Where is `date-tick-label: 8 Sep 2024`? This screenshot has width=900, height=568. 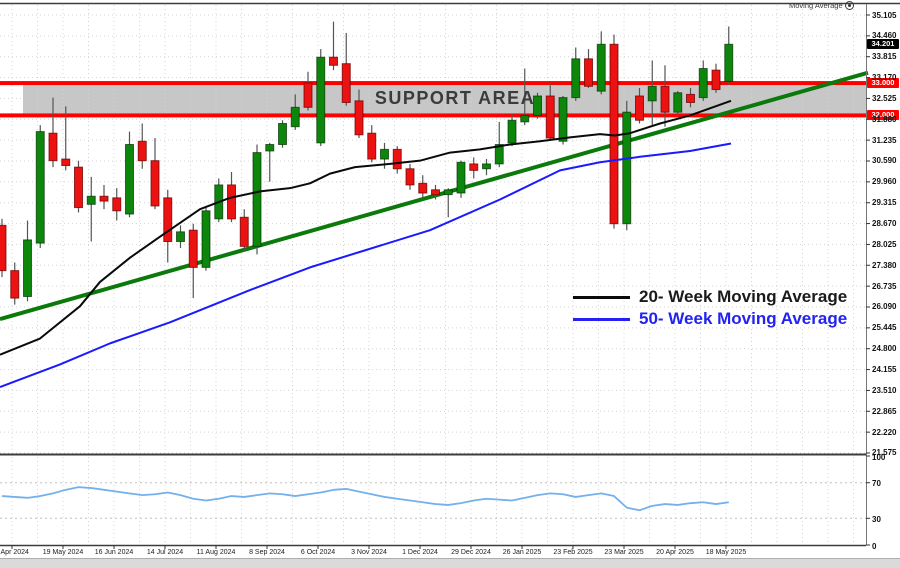 date-tick-label: 8 Sep 2024 is located at coordinates (267, 552).